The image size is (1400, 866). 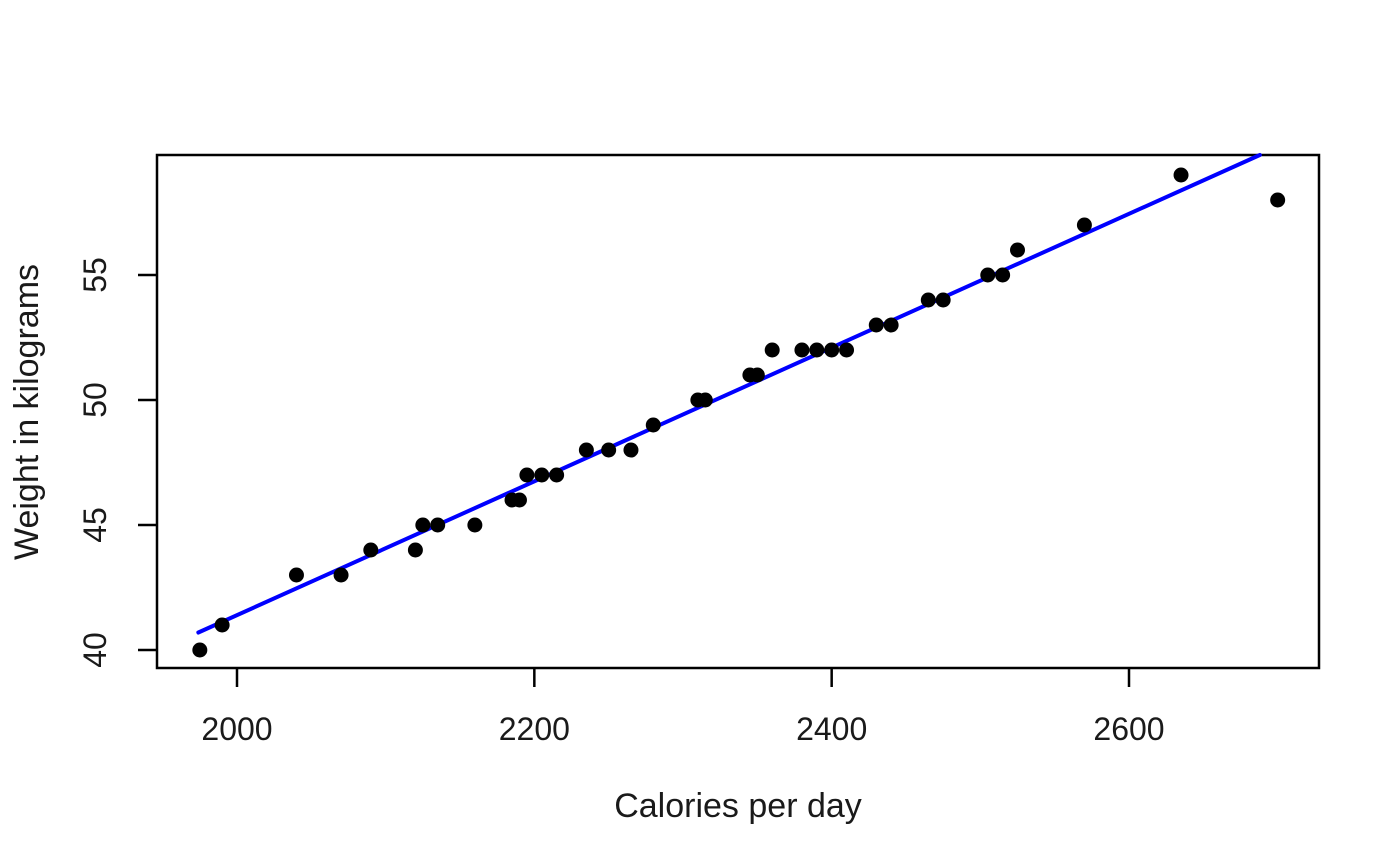 I want to click on y-tick-label: 45, so click(x=95, y=525).